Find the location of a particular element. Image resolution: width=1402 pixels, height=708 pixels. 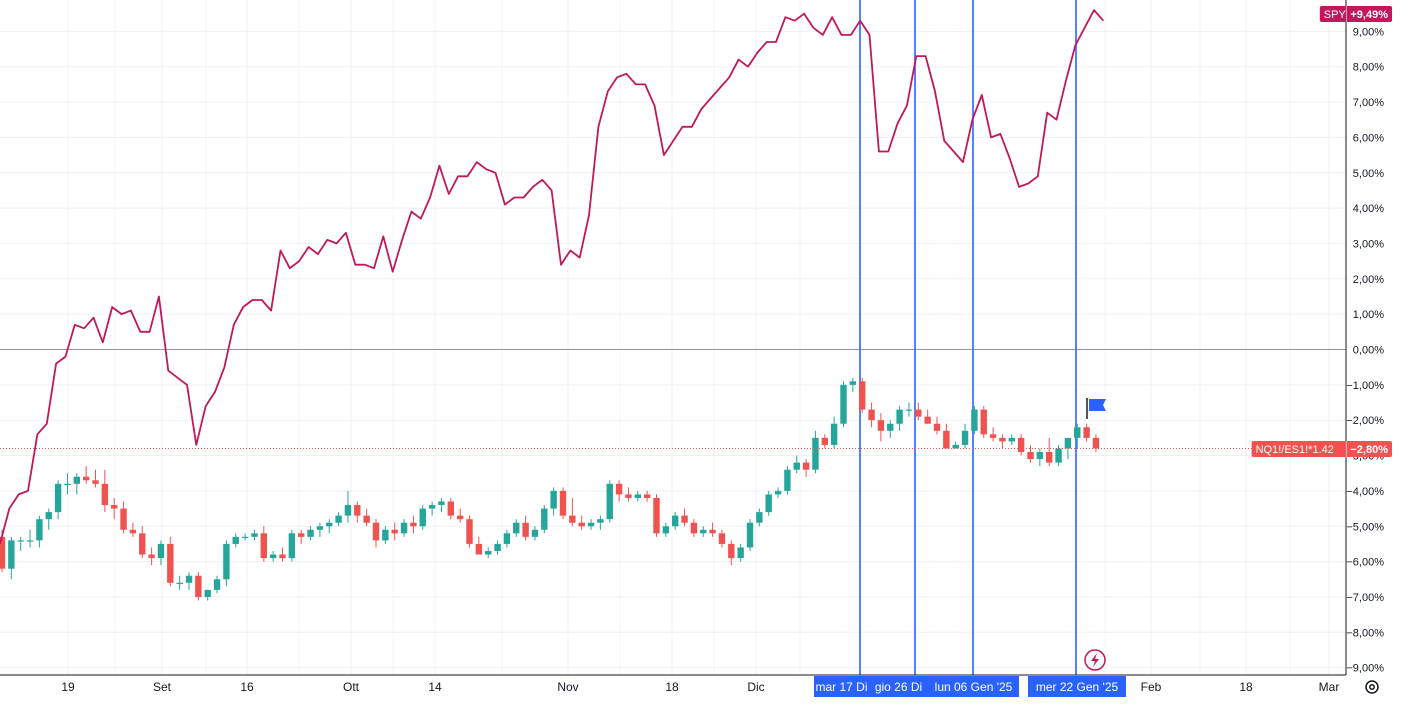

y-tick-label: 7,00% is located at coordinates (1368, 103).